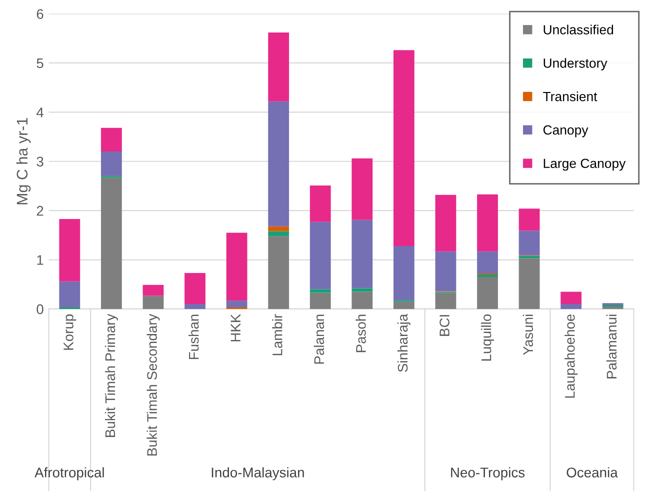  Describe the element at coordinates (40, 161) in the screenshot. I see `y-tick-label: 3` at that location.